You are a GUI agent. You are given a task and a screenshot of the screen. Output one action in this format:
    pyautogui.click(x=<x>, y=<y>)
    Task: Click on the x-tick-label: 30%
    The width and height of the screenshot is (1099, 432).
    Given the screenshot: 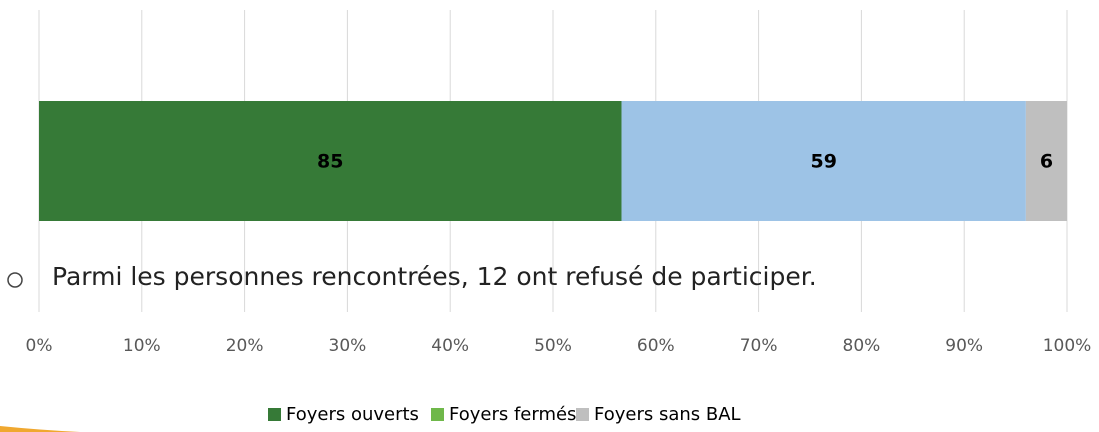 What is the action you would take?
    pyautogui.click(x=348, y=346)
    